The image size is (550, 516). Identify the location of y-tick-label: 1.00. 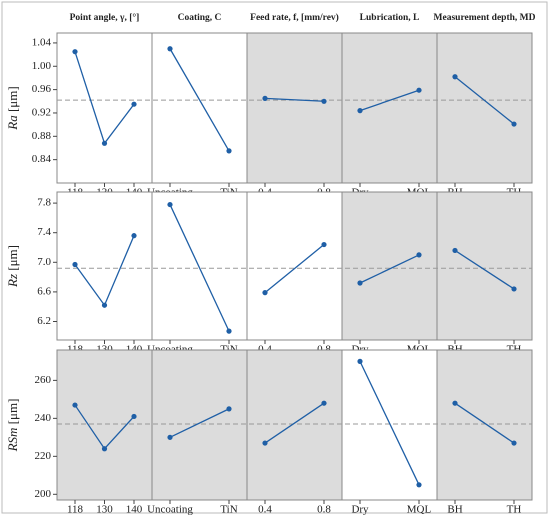
(42, 66).